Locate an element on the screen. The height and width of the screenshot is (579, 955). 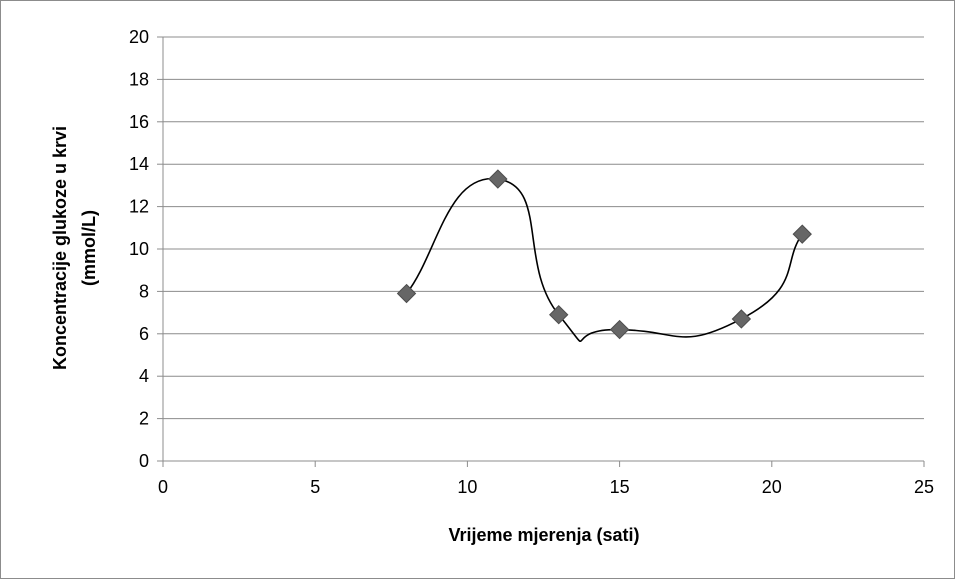
y-tick-label-10: 10 is located at coordinates (139, 249).